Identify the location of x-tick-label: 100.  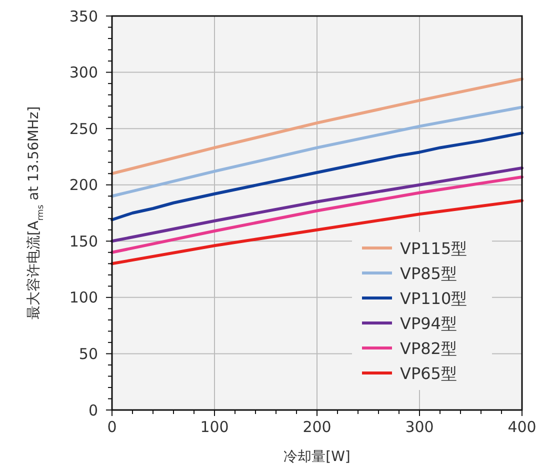
(214, 427).